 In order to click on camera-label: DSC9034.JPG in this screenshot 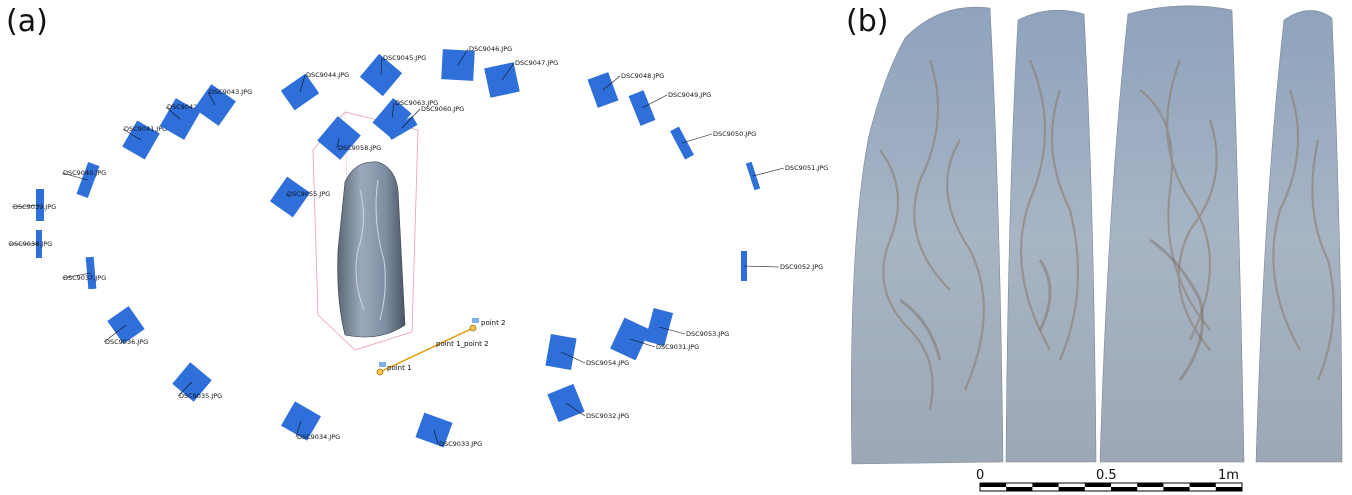, I will do `click(318, 437)`.